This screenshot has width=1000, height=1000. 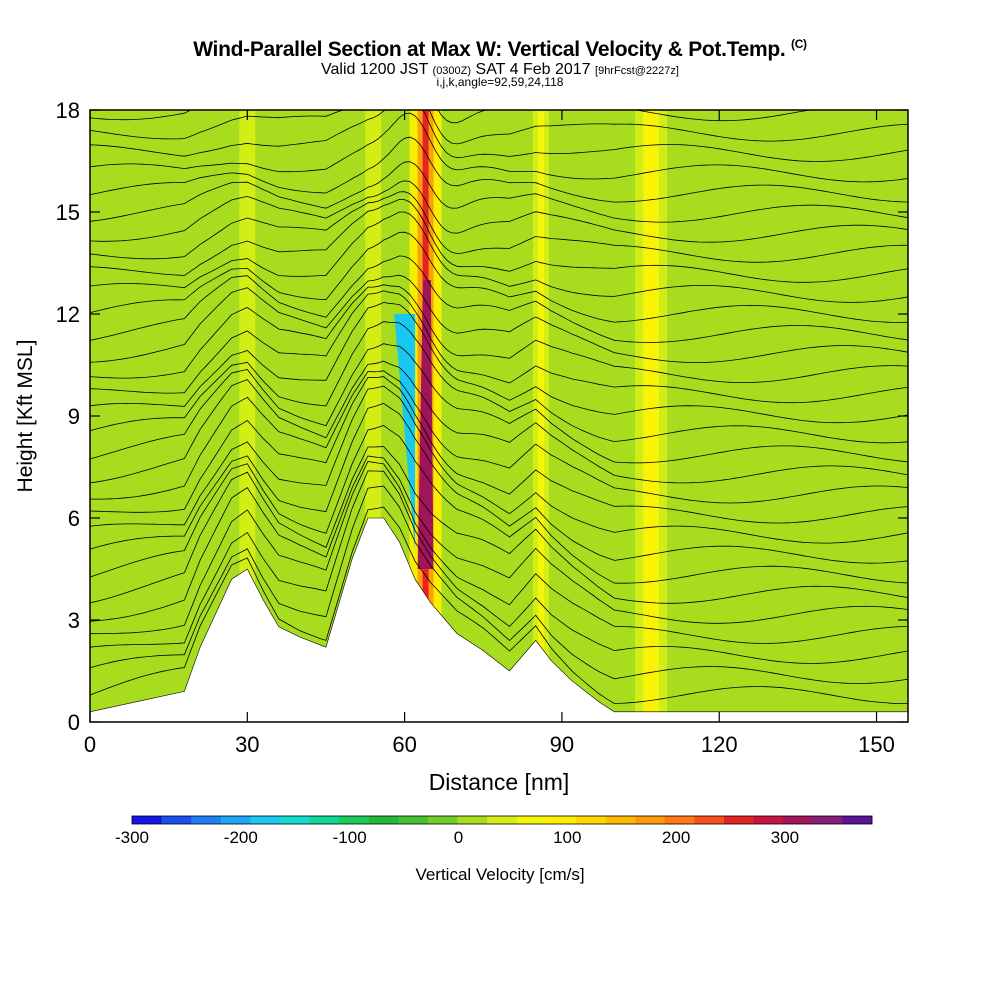 I want to click on y-tick-label: 3, so click(x=74, y=620).